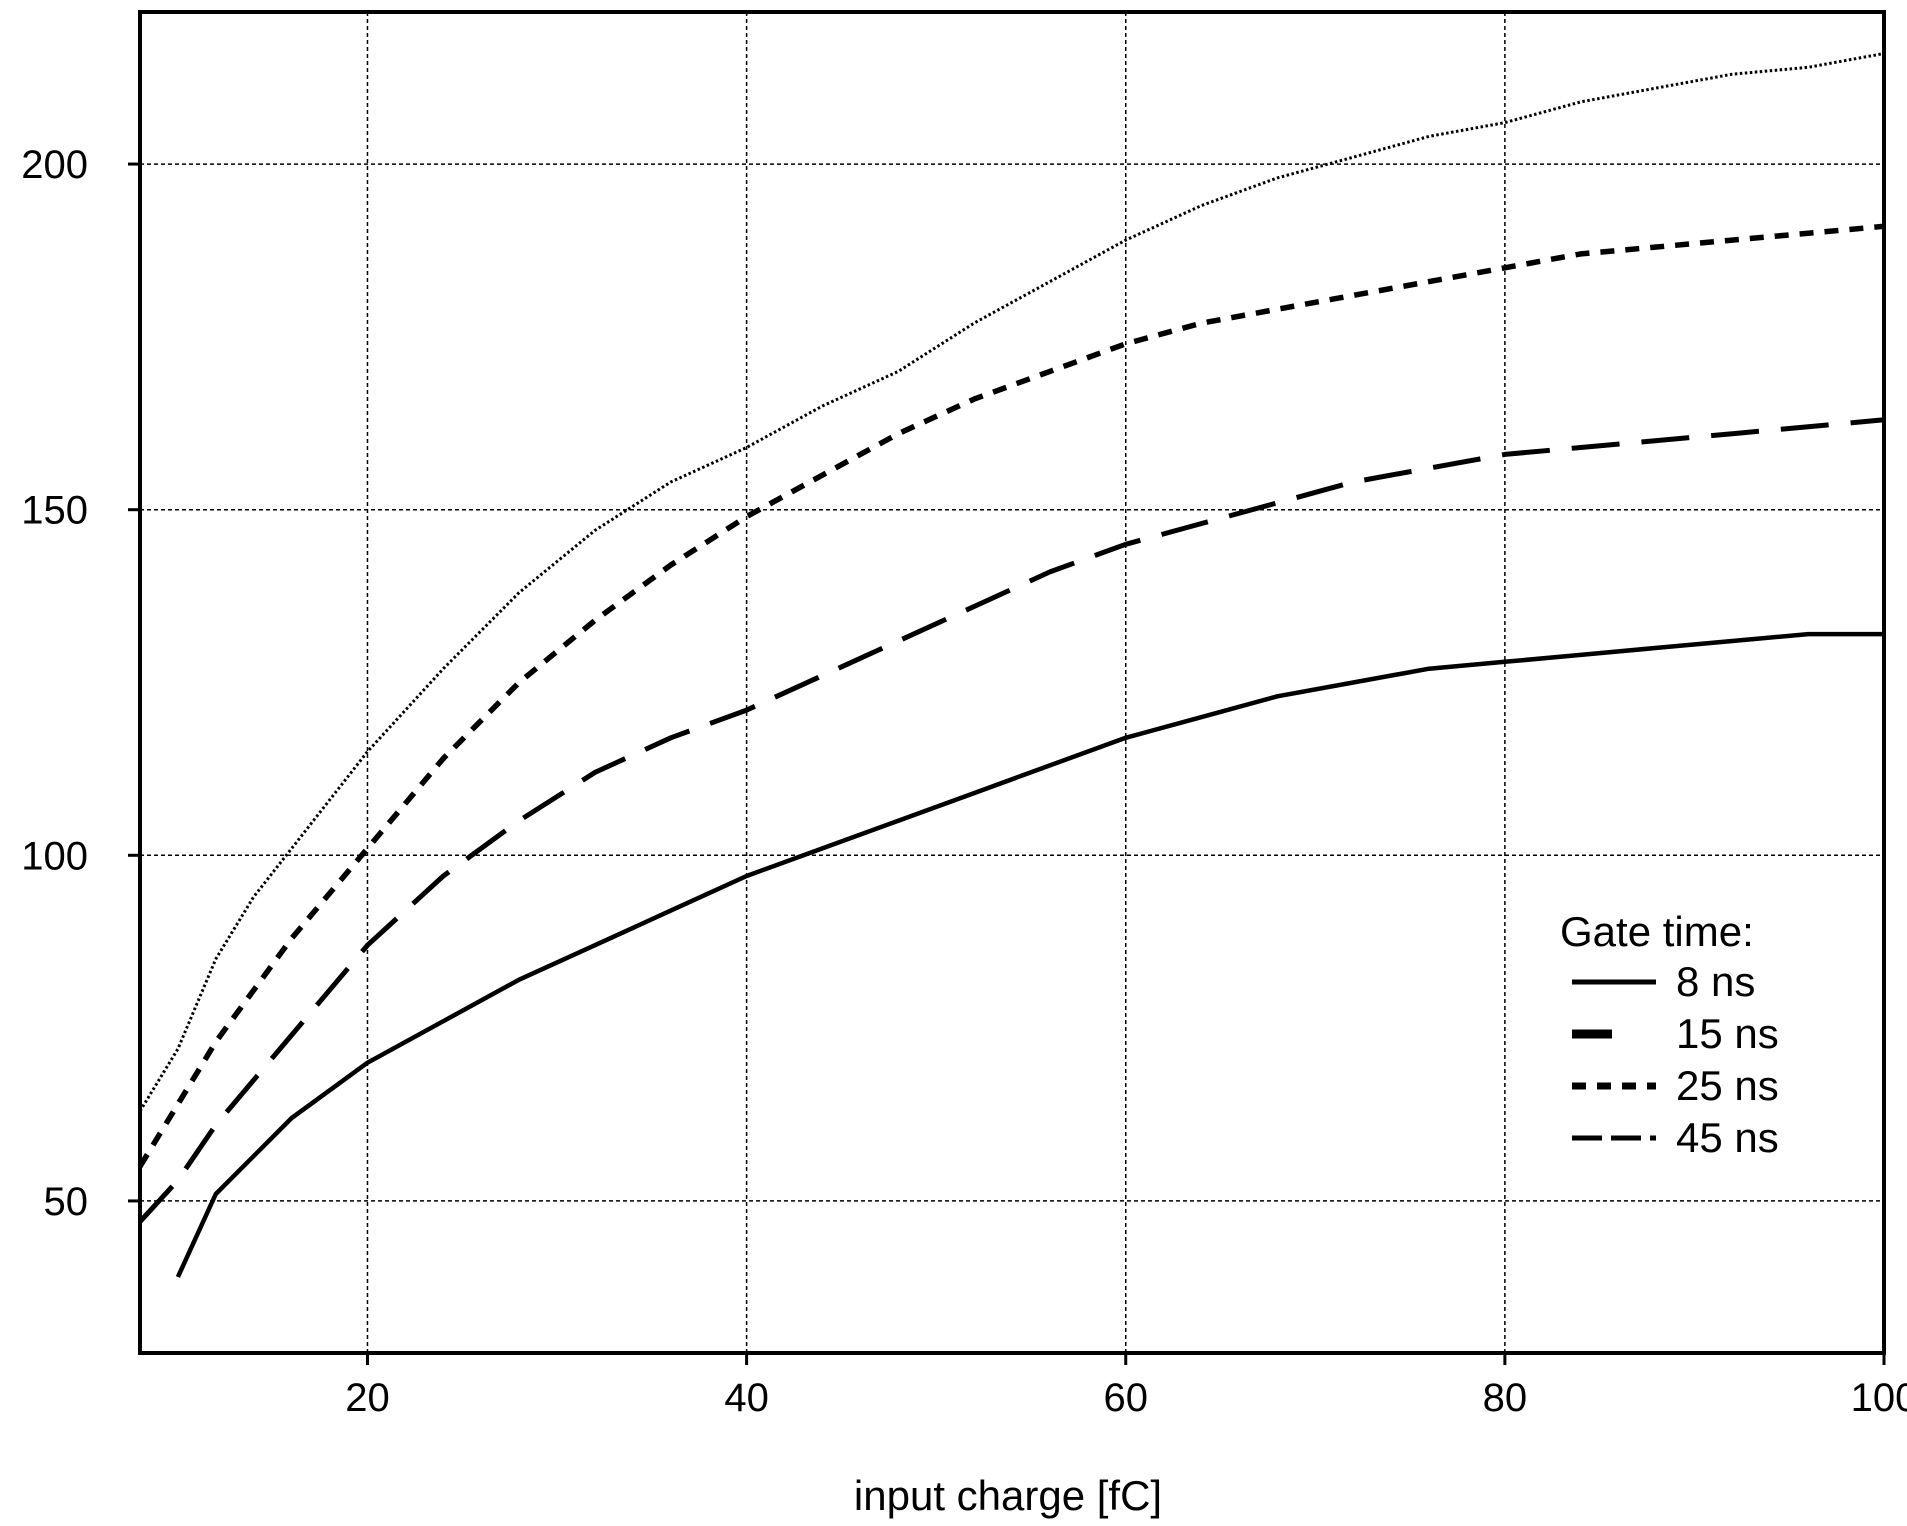 Image resolution: width=1907 pixels, height=1526 pixels. I want to click on x-axis-title: input charge [fC], so click(1008, 1495).